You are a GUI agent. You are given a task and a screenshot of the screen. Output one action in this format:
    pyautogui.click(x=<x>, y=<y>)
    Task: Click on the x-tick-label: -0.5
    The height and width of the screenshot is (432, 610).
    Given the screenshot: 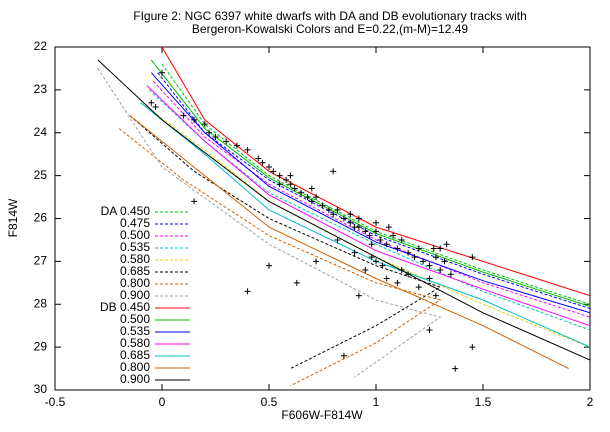 What is the action you would take?
    pyautogui.click(x=55, y=402)
    